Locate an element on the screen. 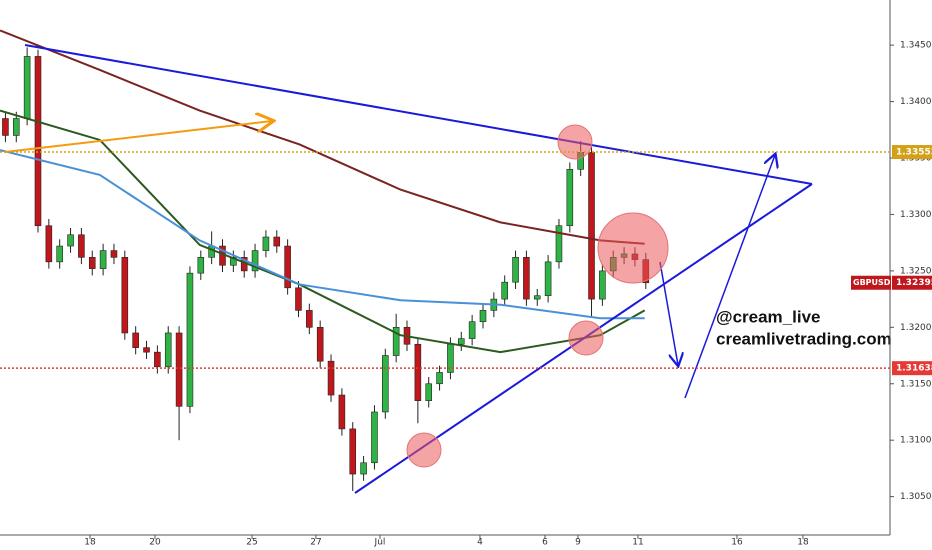 This screenshot has width=932, height=550. last-price-box is located at coordinates (912, 282).